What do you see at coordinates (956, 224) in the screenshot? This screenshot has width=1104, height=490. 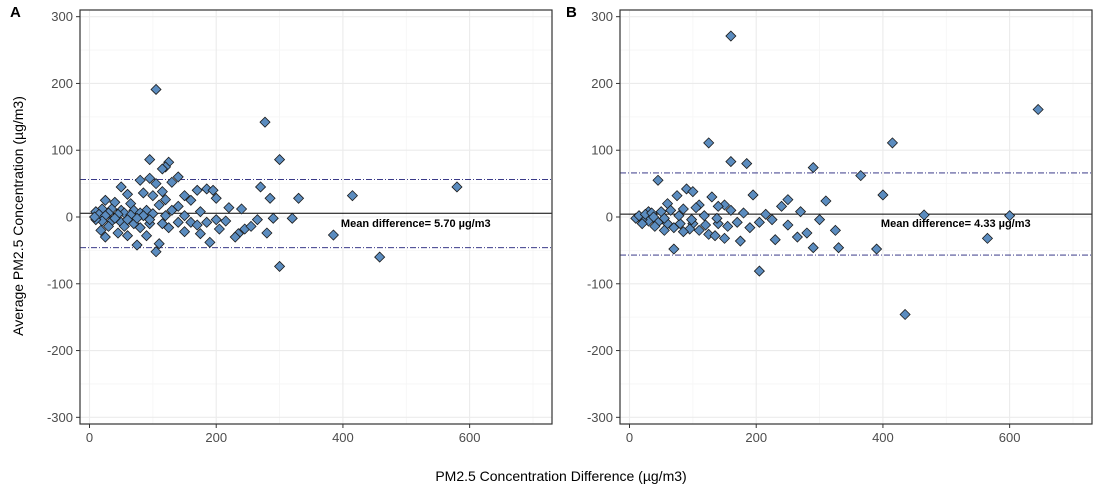 I see `mean-difference-annotation: Mean difference= 4.33 µg/m3` at bounding box center [956, 224].